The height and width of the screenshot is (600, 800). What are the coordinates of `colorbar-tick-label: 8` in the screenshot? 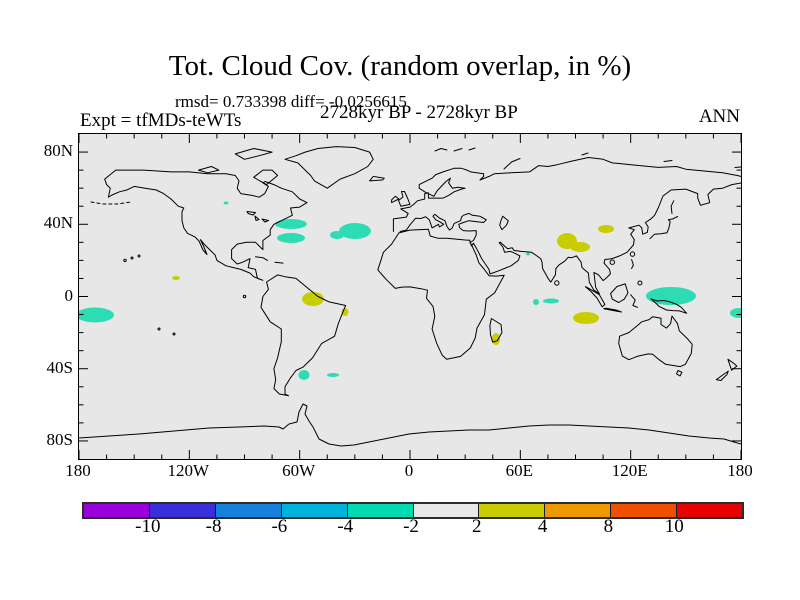 It's located at (608, 526).